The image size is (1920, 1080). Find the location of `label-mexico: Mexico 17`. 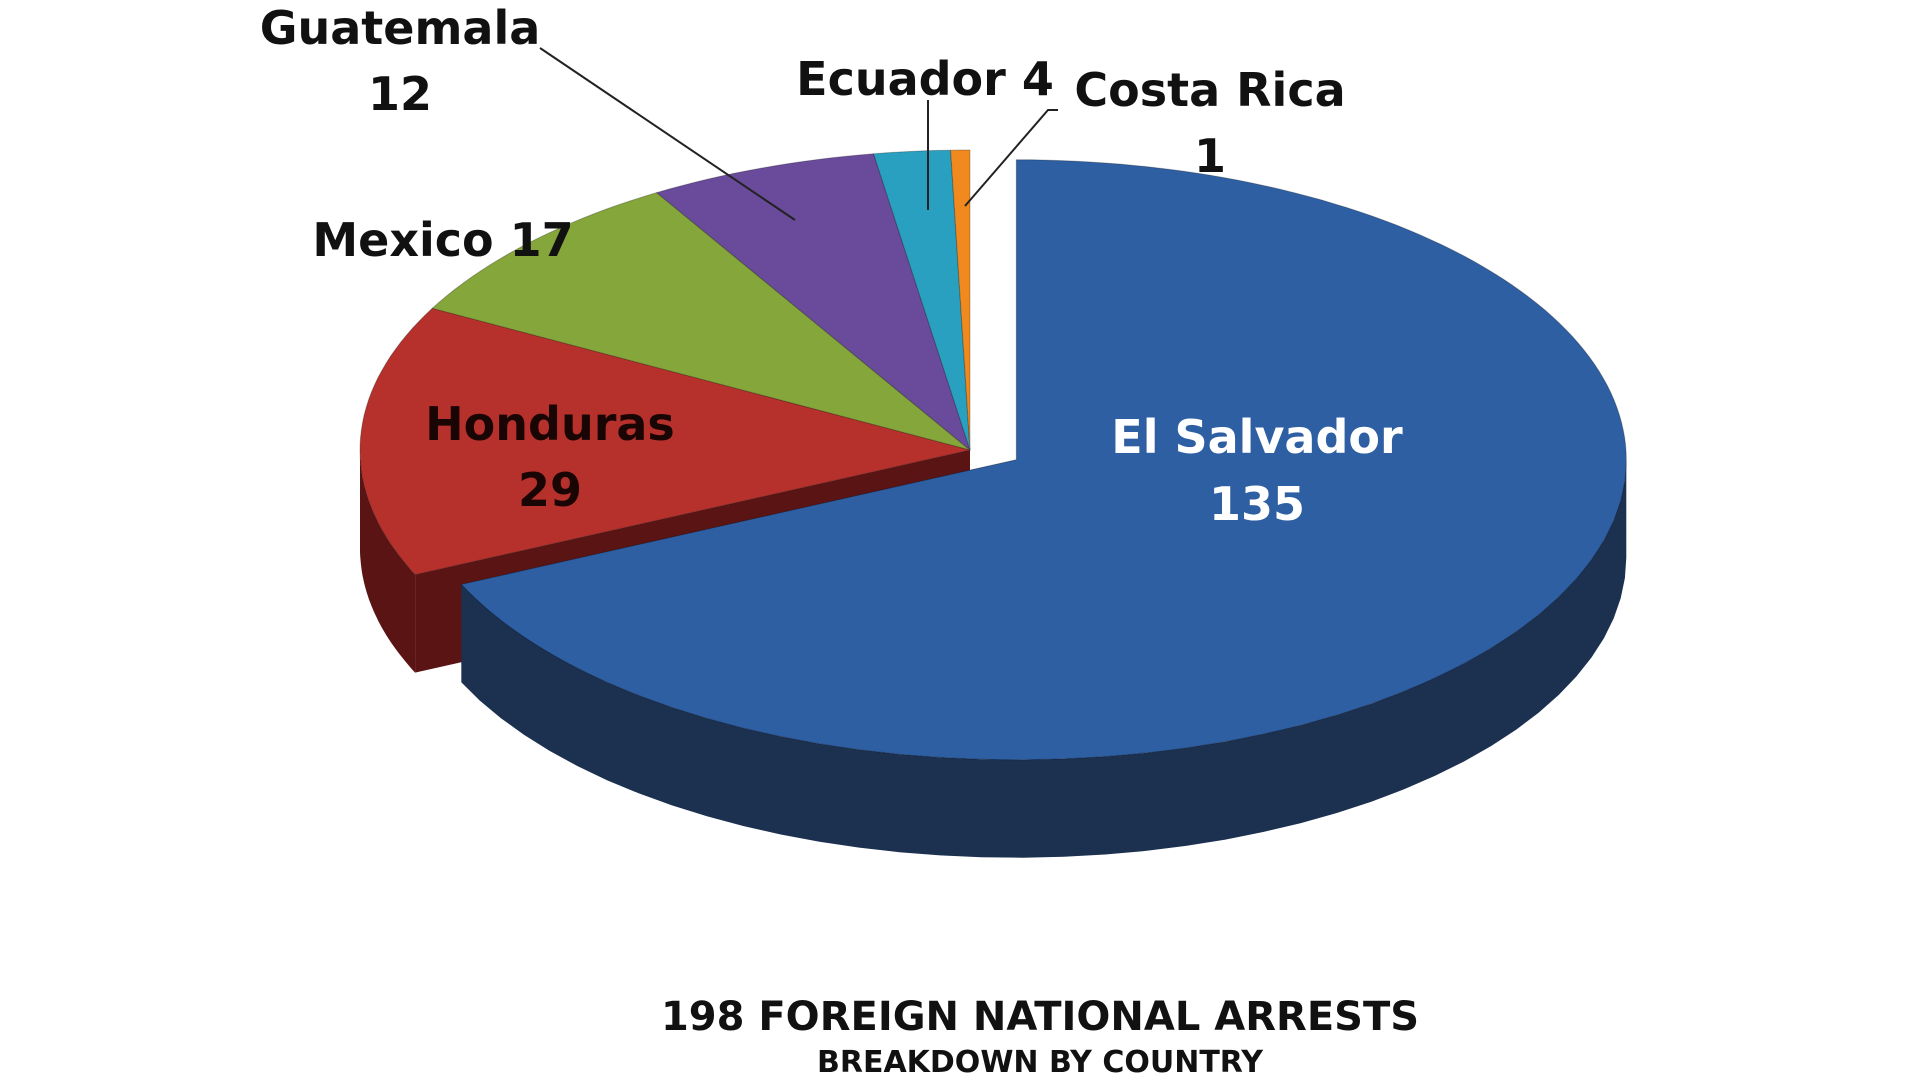

label-mexico: Mexico 17 is located at coordinates (442, 240).